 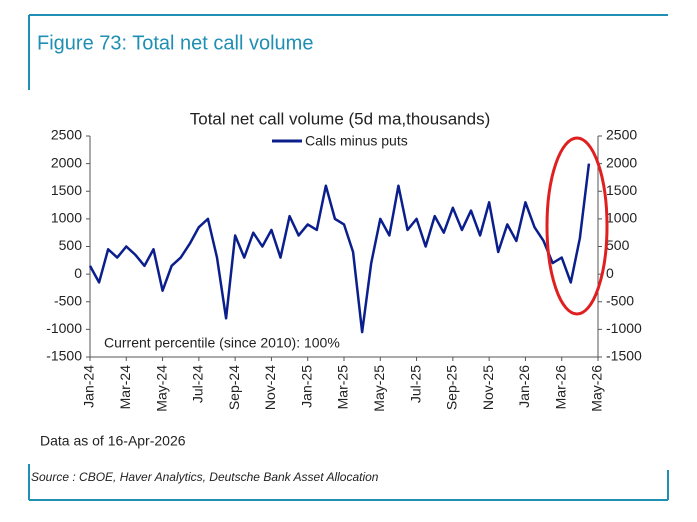 I want to click on x-tick-label: May-26, so click(x=597, y=388).